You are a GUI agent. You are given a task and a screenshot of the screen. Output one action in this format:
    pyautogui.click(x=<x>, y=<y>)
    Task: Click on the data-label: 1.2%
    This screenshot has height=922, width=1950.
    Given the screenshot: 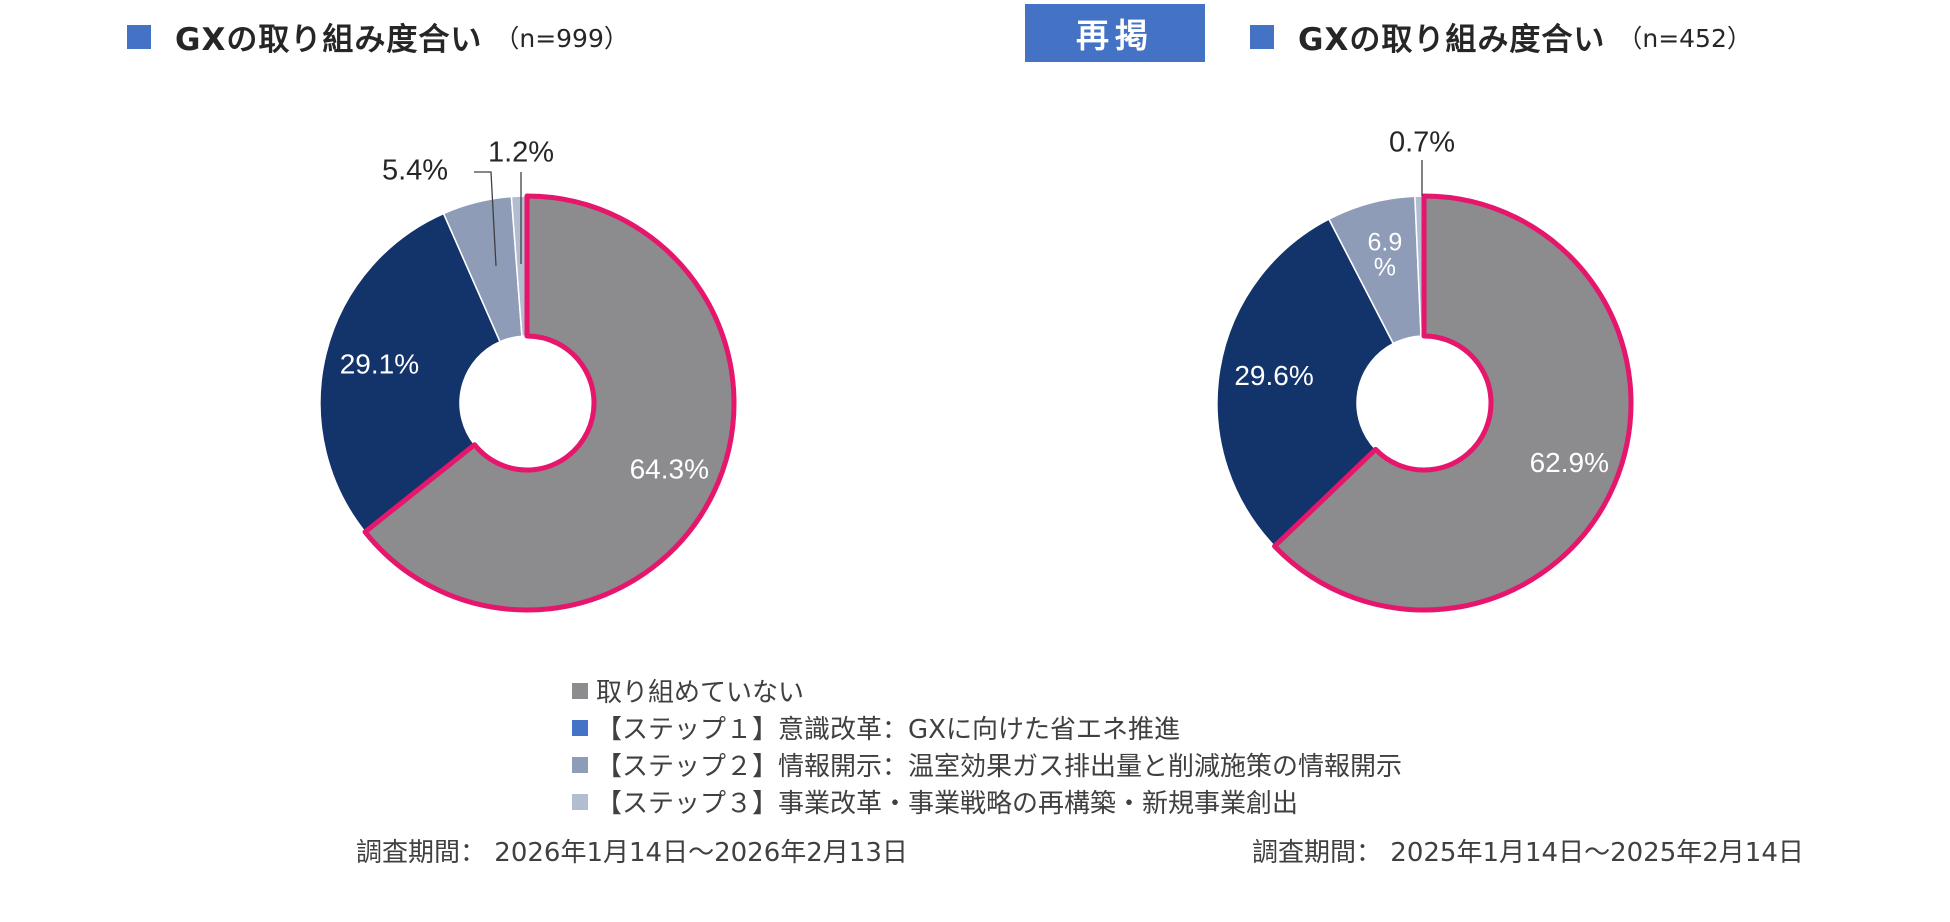 What is the action you would take?
    pyautogui.click(x=521, y=153)
    